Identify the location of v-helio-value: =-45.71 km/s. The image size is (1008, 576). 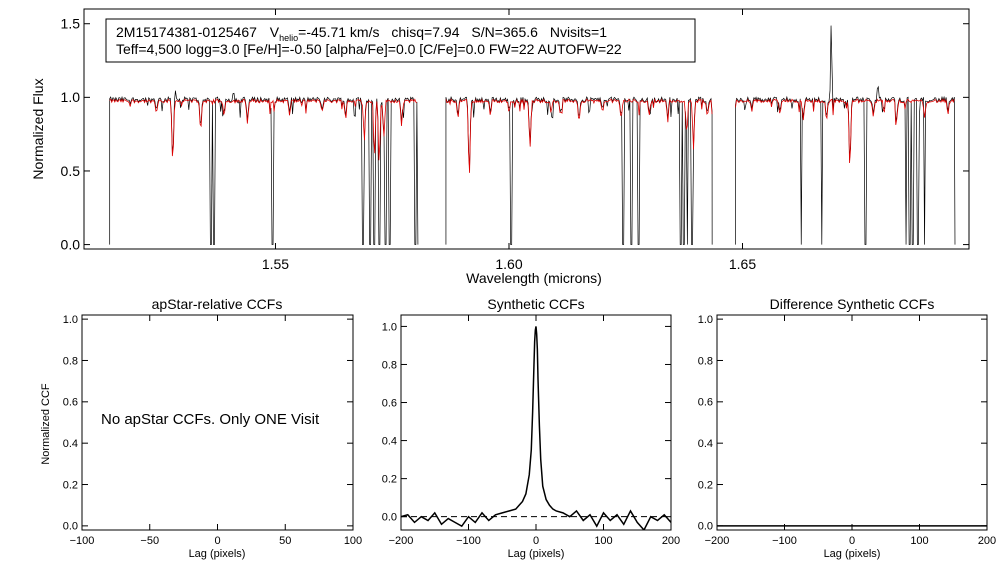
(338, 32).